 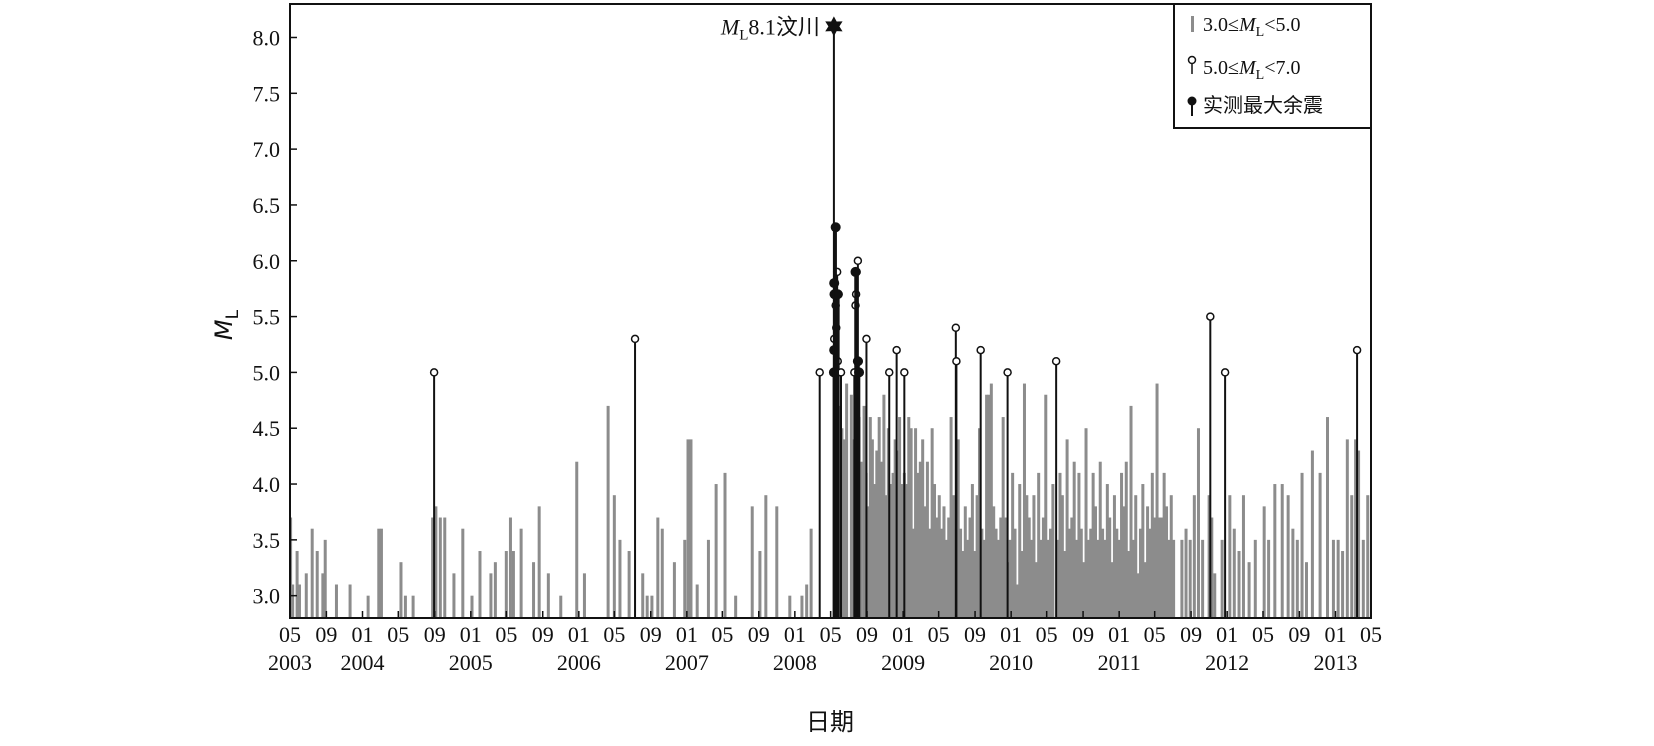 What do you see at coordinates (267, 540) in the screenshot?
I see `y-tick-label: 3.5` at bounding box center [267, 540].